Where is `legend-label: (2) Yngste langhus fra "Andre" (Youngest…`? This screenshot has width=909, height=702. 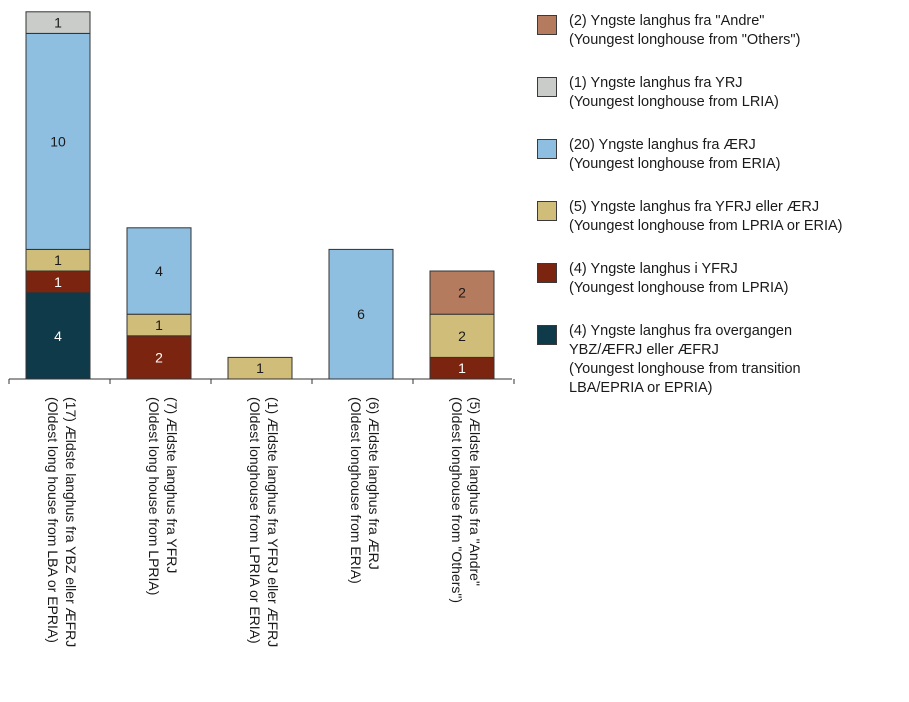
legend-label: (2) Yngste langhus fra "Andre" (Youngest… is located at coordinates (685, 30).